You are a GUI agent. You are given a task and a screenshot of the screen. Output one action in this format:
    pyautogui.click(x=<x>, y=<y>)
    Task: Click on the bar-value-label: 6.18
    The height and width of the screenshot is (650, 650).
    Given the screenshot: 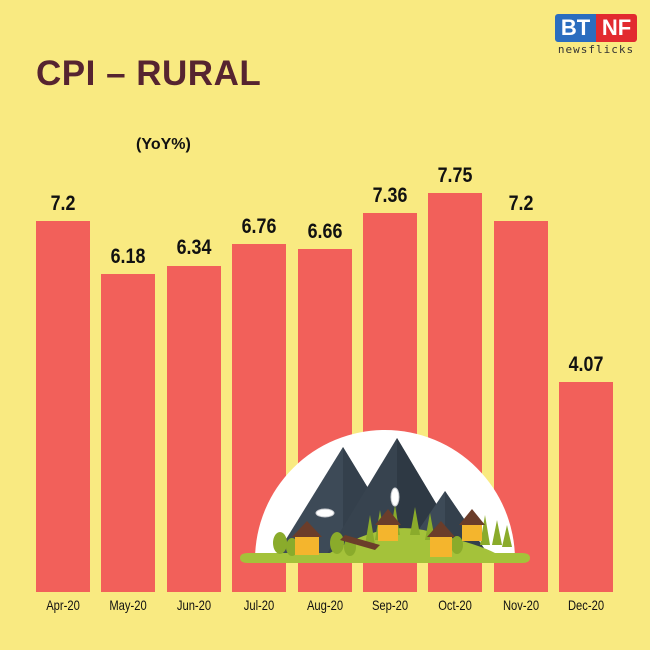 What is the action you would take?
    pyautogui.click(x=128, y=256)
    